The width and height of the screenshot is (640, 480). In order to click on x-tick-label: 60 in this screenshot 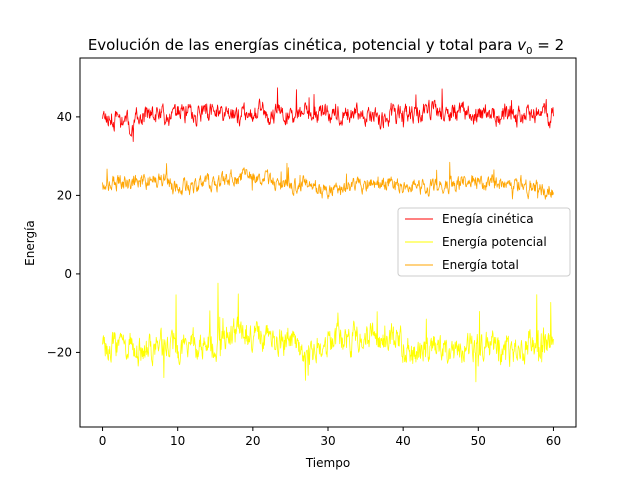, I will do `click(553, 441)`.